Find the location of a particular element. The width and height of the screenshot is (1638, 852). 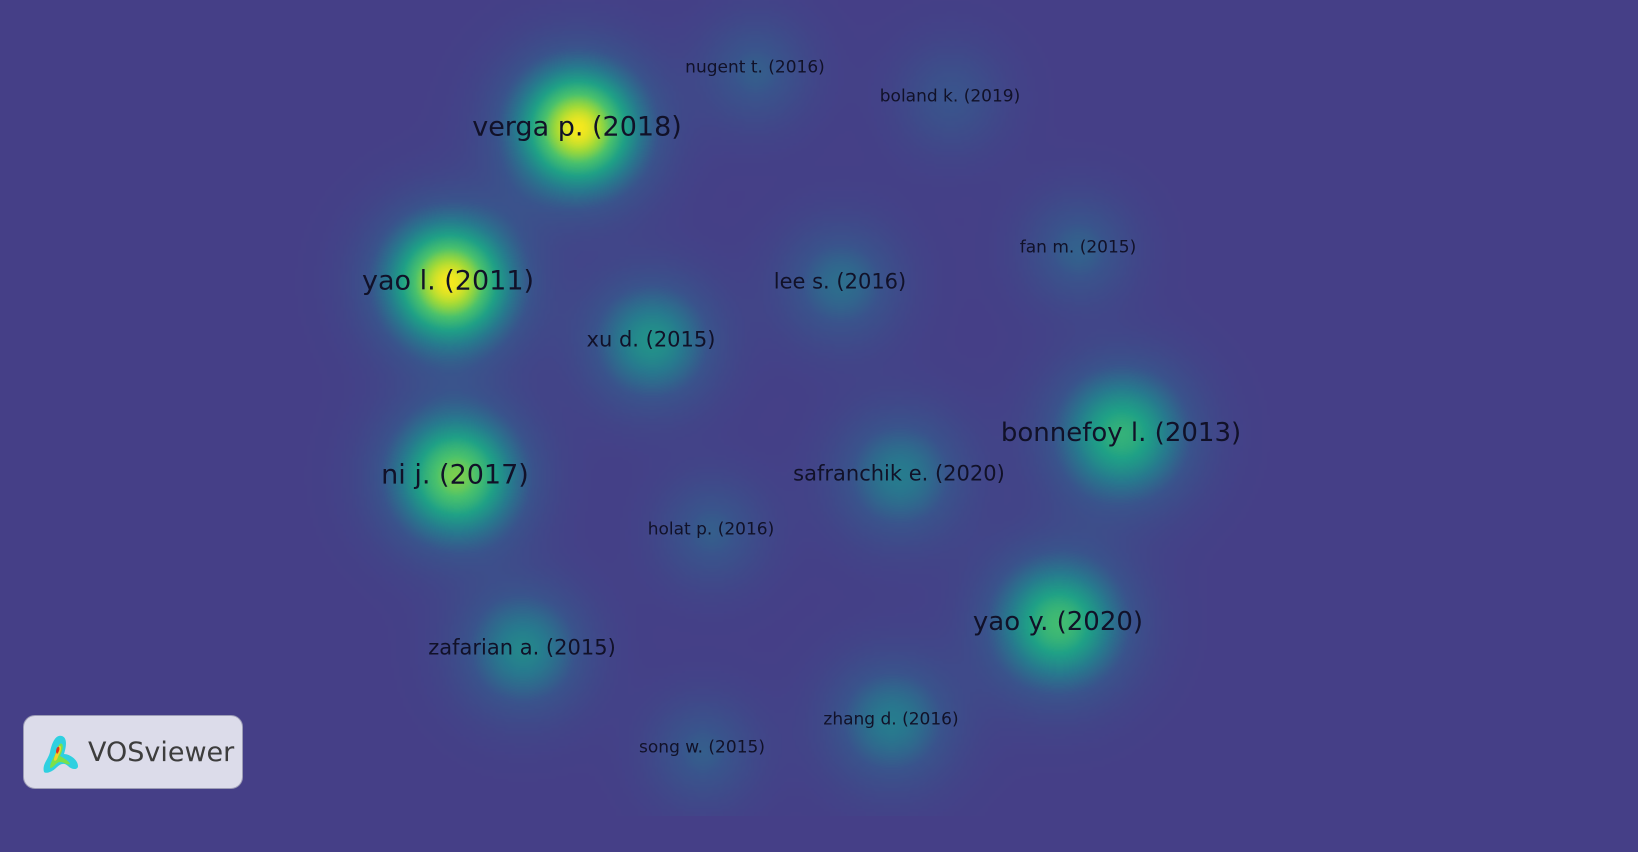

node-label: boland k. (2019) is located at coordinates (950, 96).